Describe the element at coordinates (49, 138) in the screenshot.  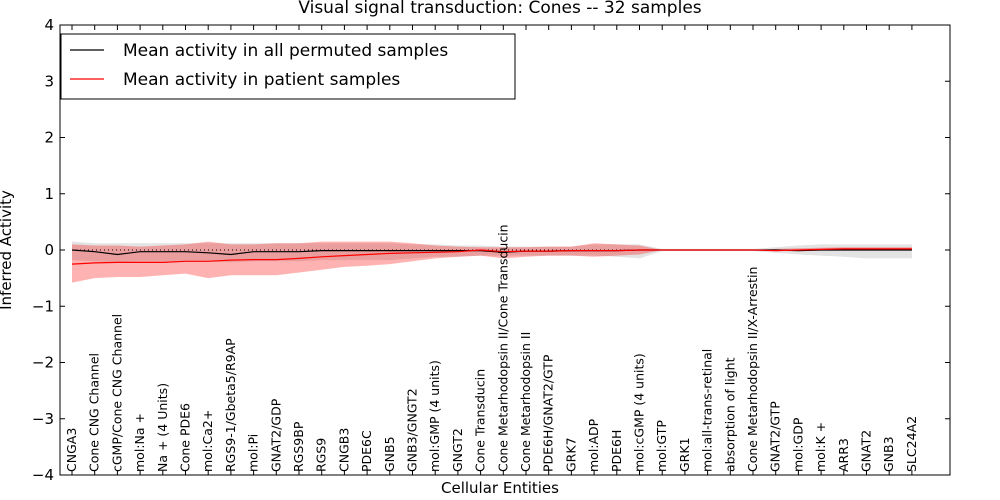
I see `y-tick-label: 2` at that location.